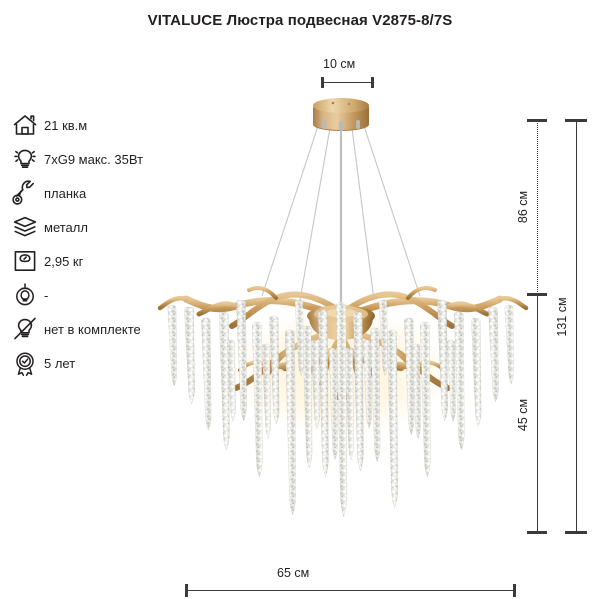 The width and height of the screenshot is (600, 599). What do you see at coordinates (537, 294) in the screenshot?
I see `dimension-drop-cap-bottom` at bounding box center [537, 294].